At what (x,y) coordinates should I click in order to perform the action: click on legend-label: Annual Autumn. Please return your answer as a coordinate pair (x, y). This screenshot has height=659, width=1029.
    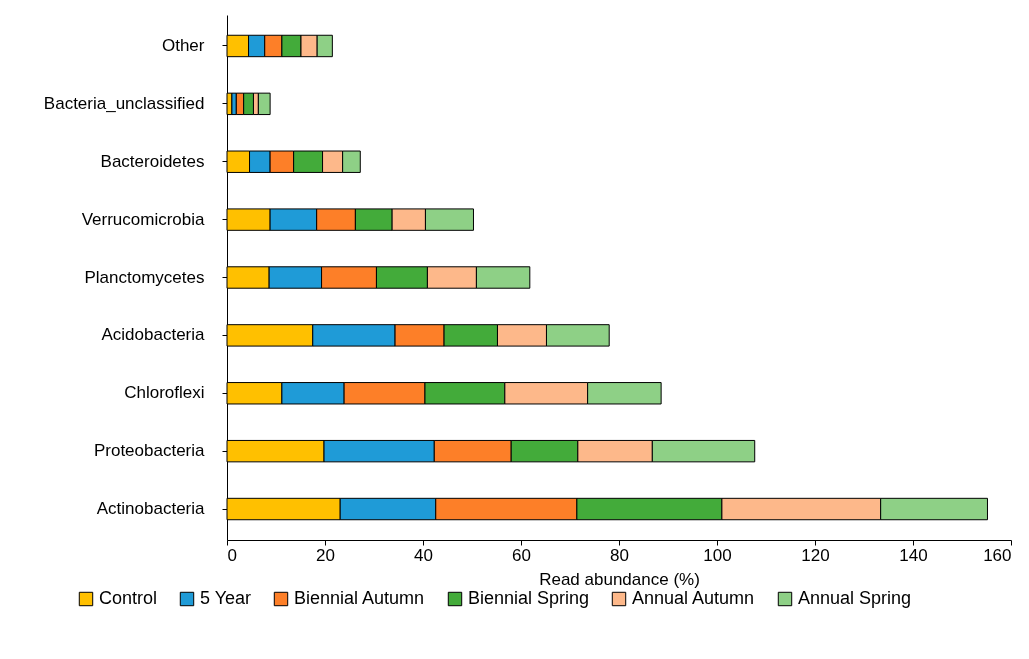
    Looking at the image, I should click on (693, 598).